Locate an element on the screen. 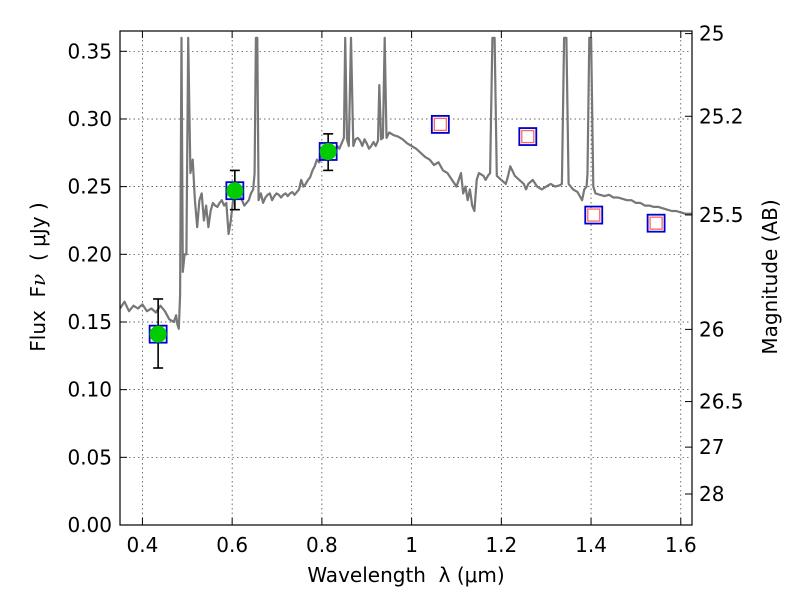 The image size is (800, 600). y-tick-label: 0.10 is located at coordinates (89, 390).